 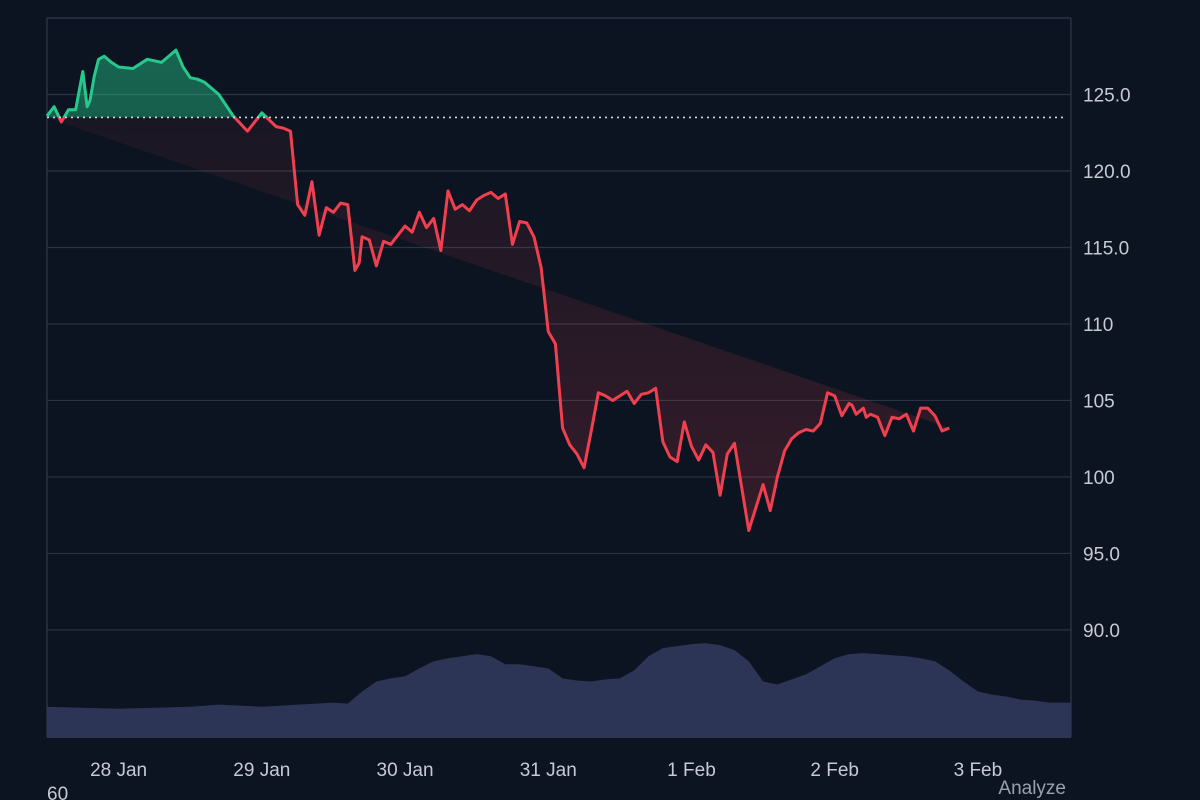 I want to click on y-tick-label: 125.0, so click(x=1107, y=95).